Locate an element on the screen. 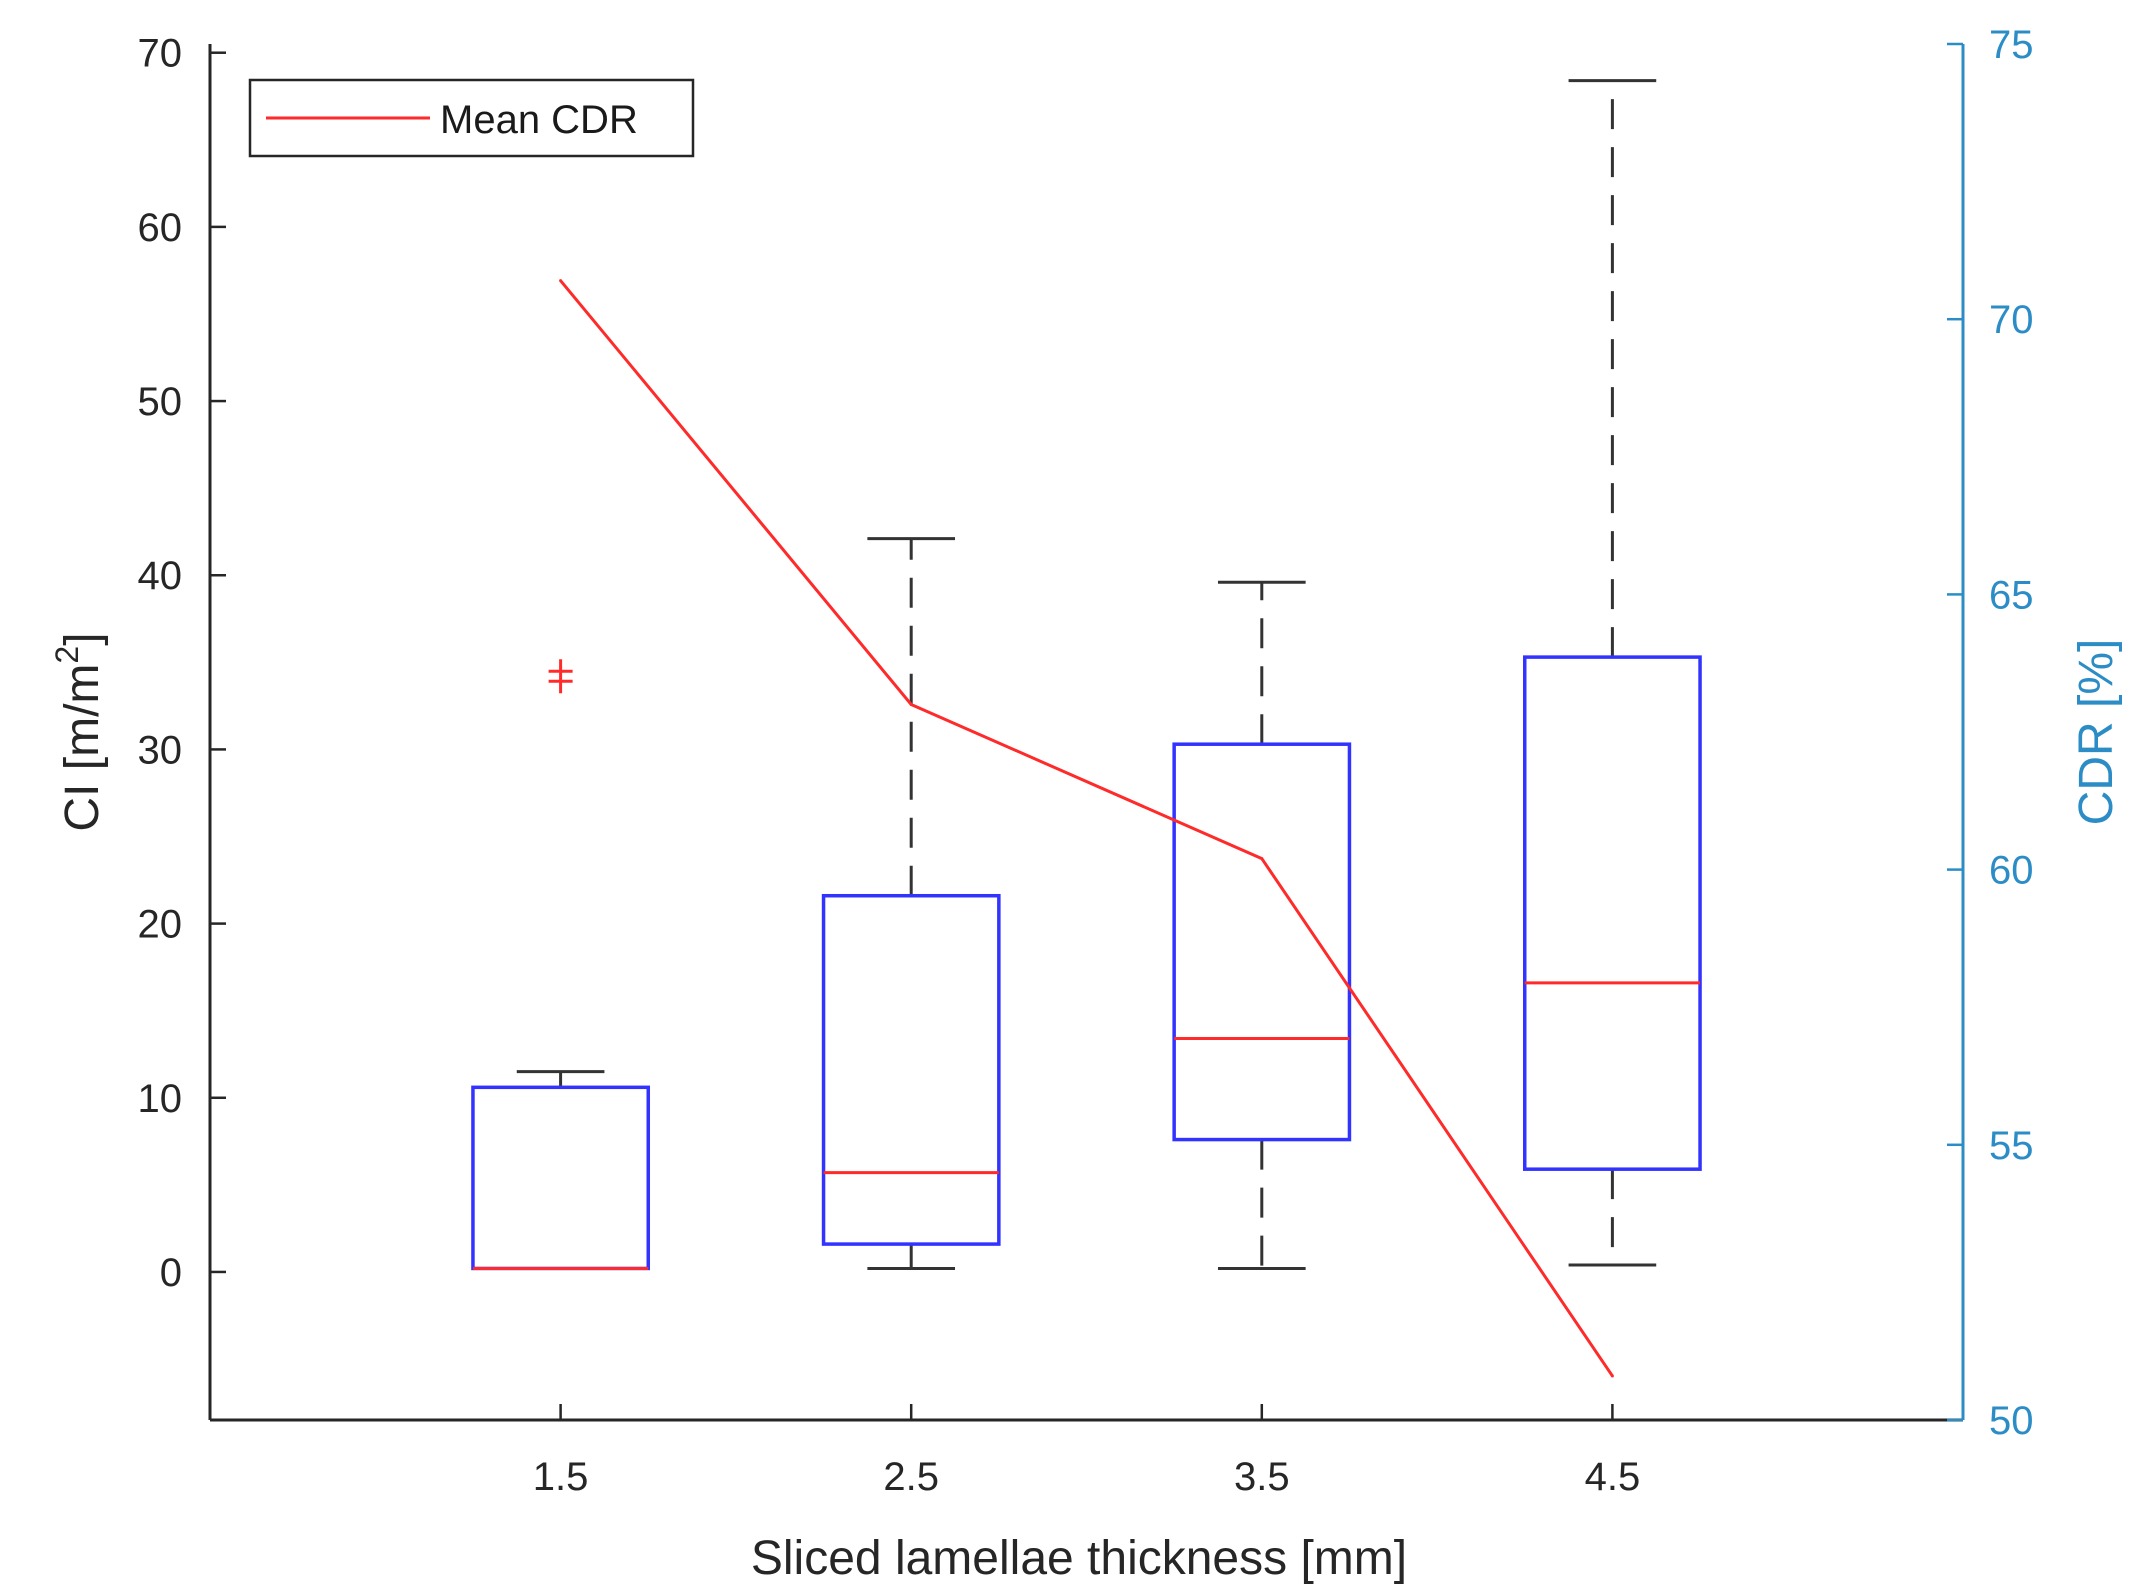  y-left-tick-label-50: 50 is located at coordinates (160, 402).